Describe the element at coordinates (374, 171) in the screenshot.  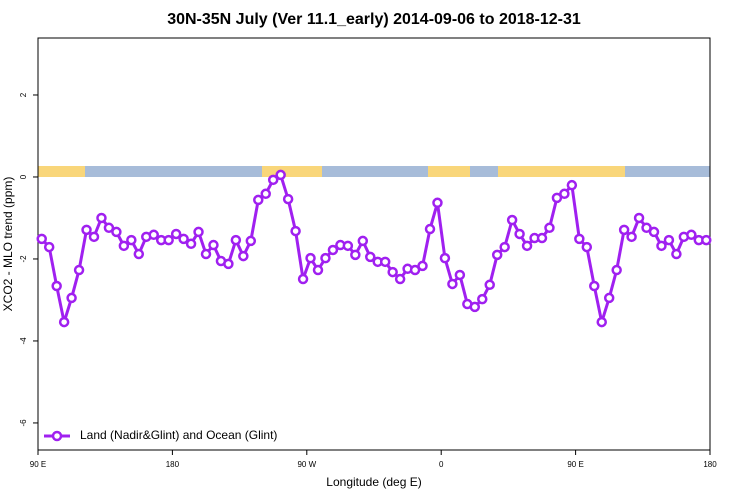
I see `surface-strip` at that location.